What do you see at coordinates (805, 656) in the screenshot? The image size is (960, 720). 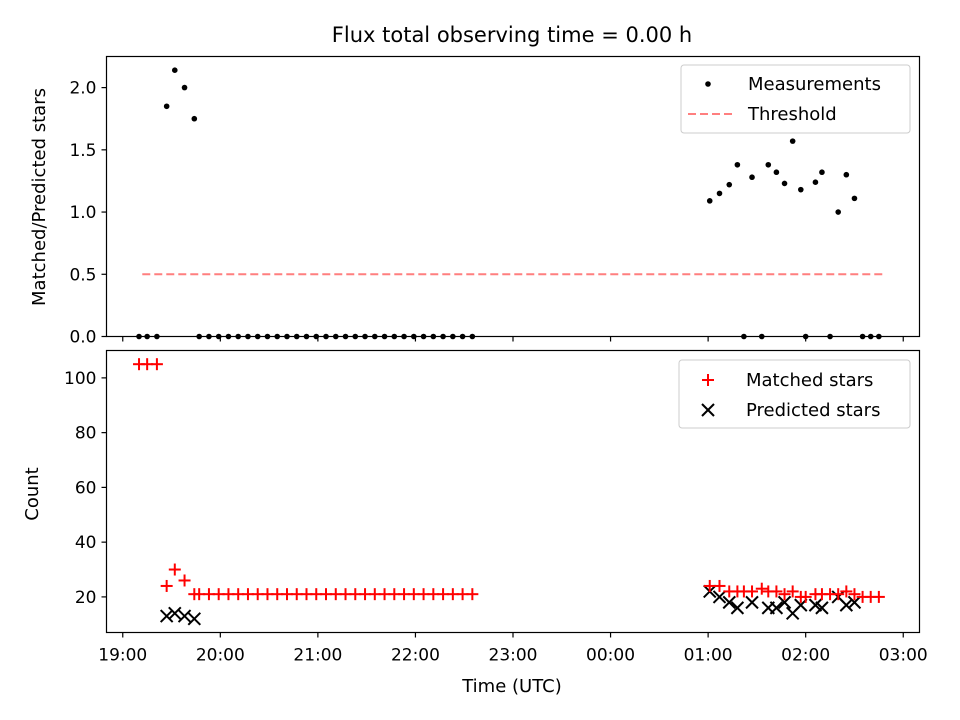 I see `x-tick-label: 02:00` at bounding box center [805, 656].